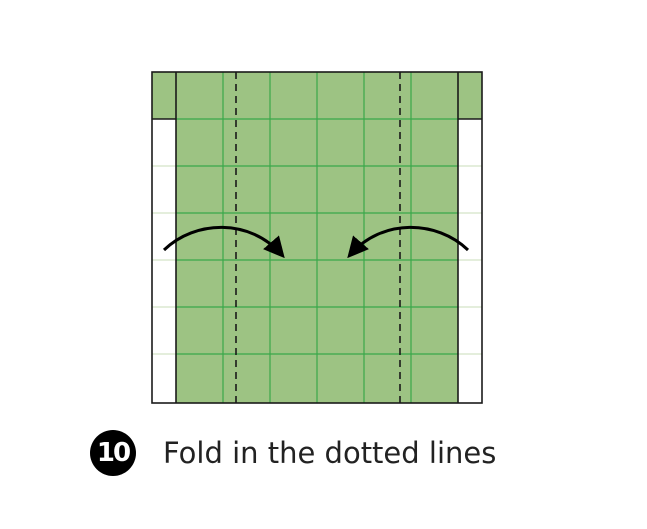 This screenshot has width=647, height=529. I want to click on right-white-strip, so click(470, 261).